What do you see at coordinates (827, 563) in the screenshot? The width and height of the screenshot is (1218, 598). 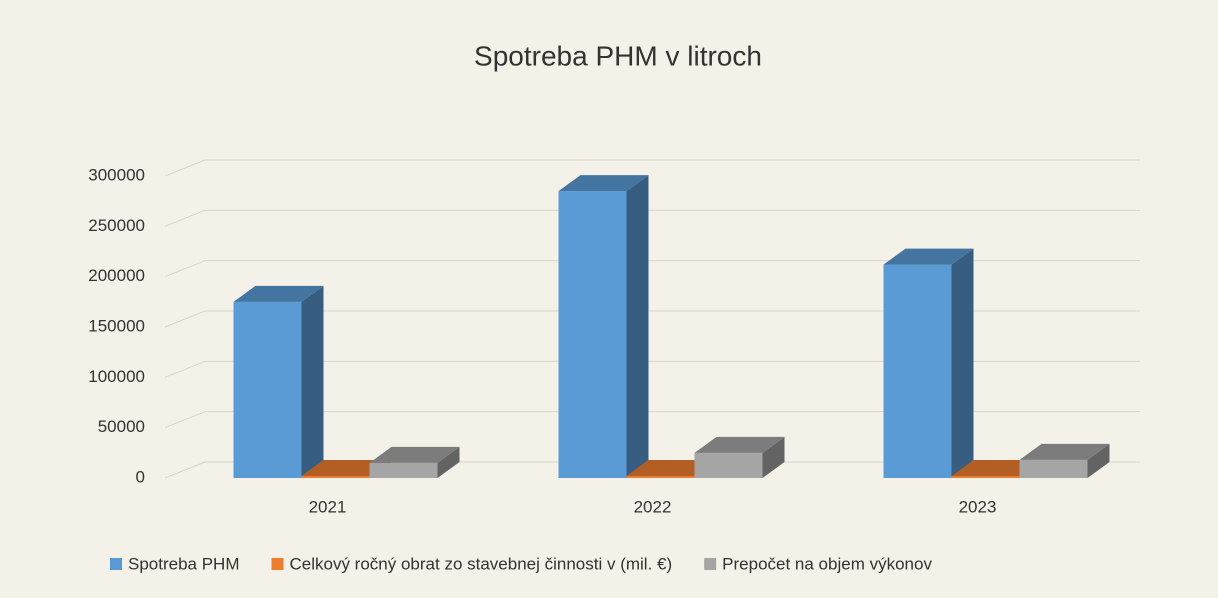 I see `legend-label: Prepočet na objem výkonov` at bounding box center [827, 563].